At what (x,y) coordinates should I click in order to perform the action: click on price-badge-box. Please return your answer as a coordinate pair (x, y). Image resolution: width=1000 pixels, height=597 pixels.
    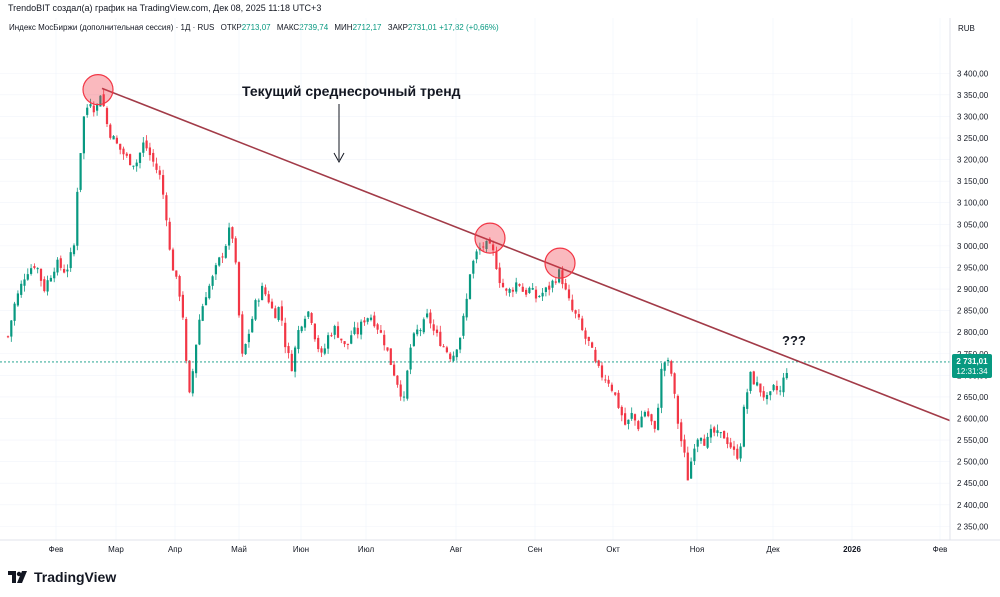
    Looking at the image, I should click on (972, 366).